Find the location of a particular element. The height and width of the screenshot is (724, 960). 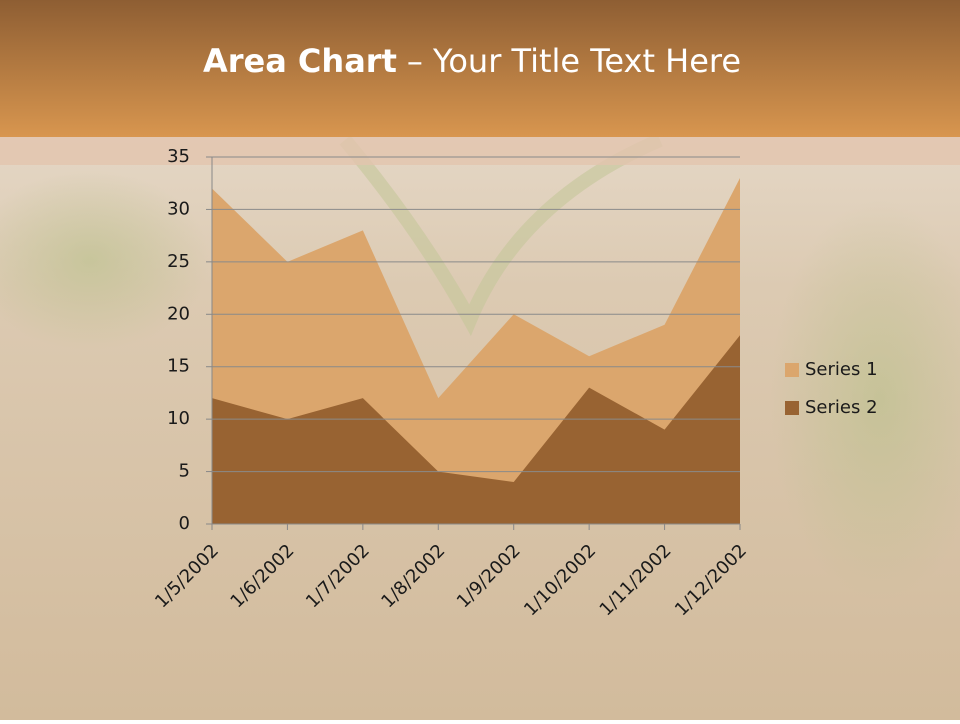

band is located at coordinates (480, 151).